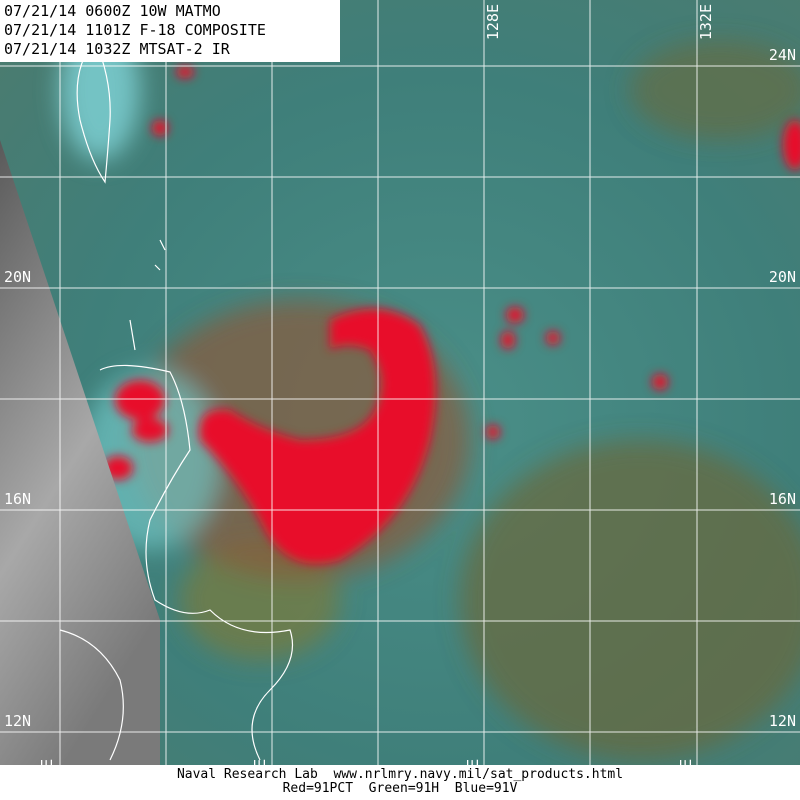 The image size is (800, 800). I want to click on footer-line: Red=91PCT Green=91H Blue=91V, so click(400, 788).